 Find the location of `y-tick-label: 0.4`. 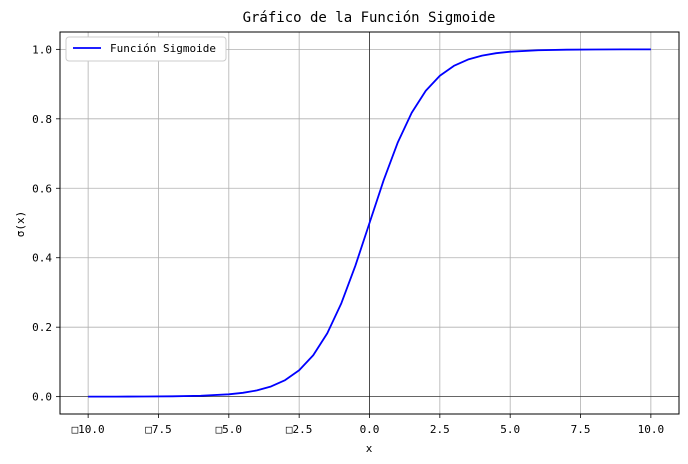

y-tick-label: 0.4 is located at coordinates (42, 258).